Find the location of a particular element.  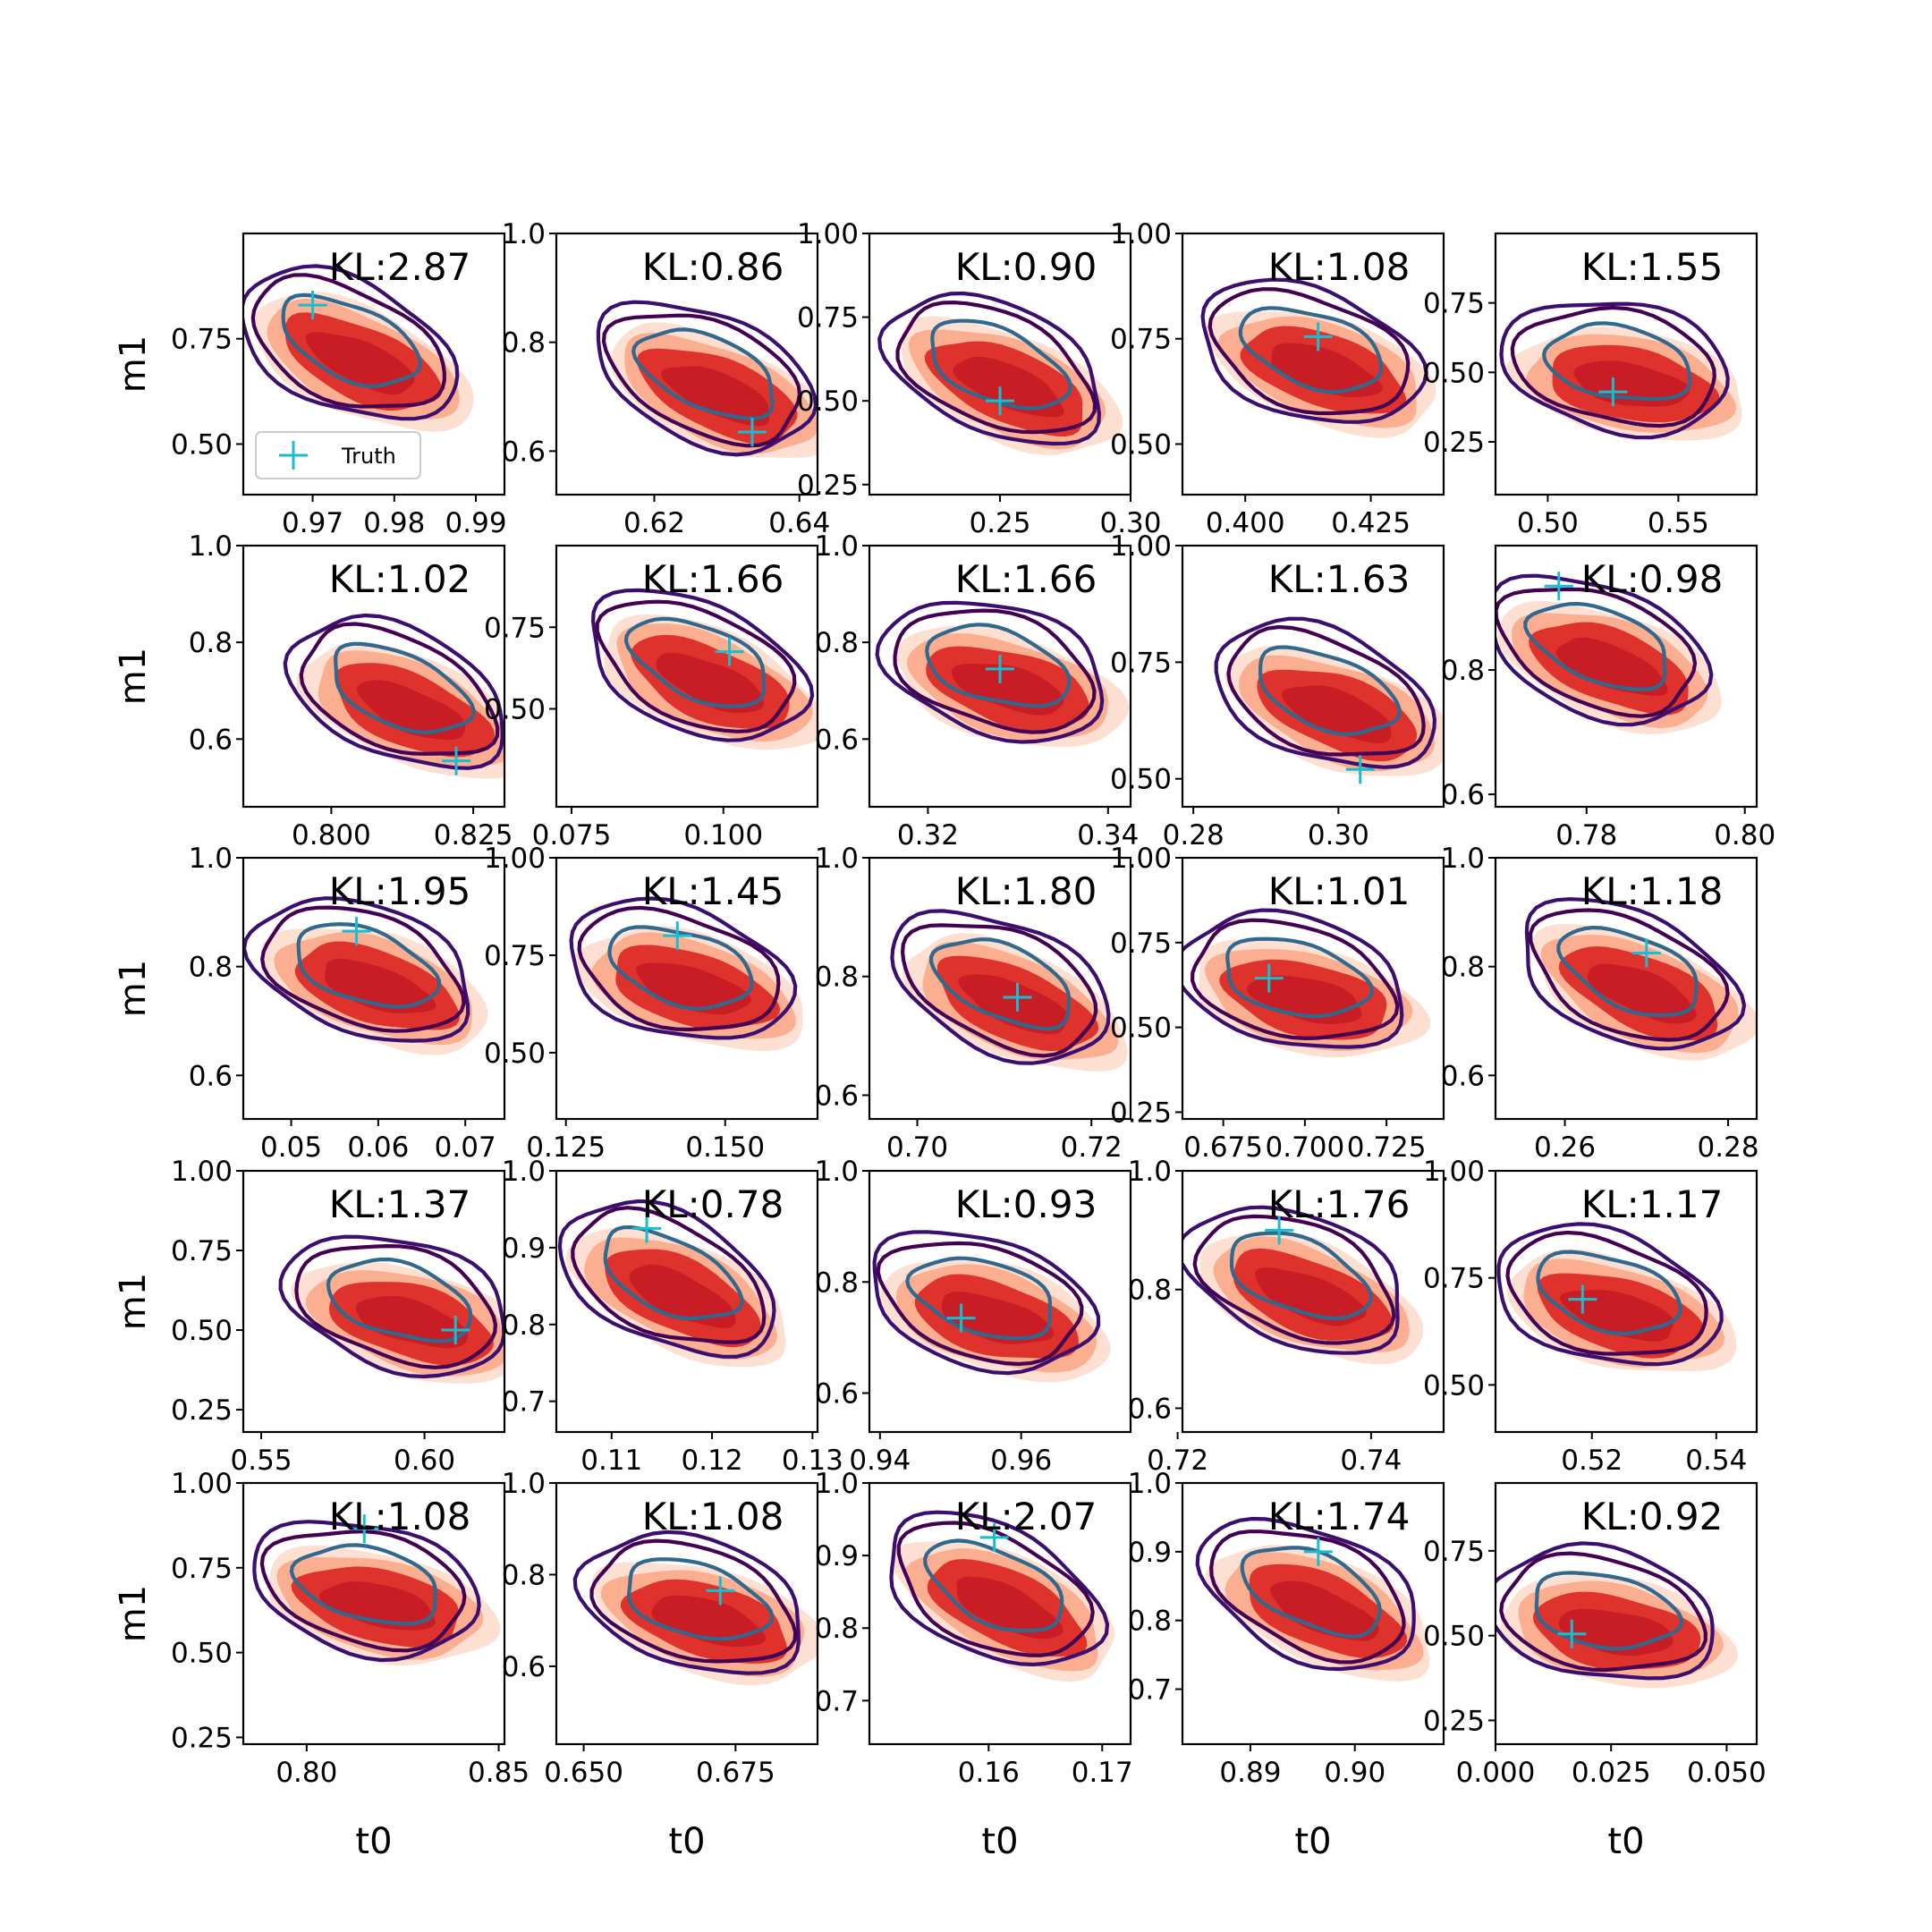

kl-annotation: KL:1.95 is located at coordinates (400, 891).